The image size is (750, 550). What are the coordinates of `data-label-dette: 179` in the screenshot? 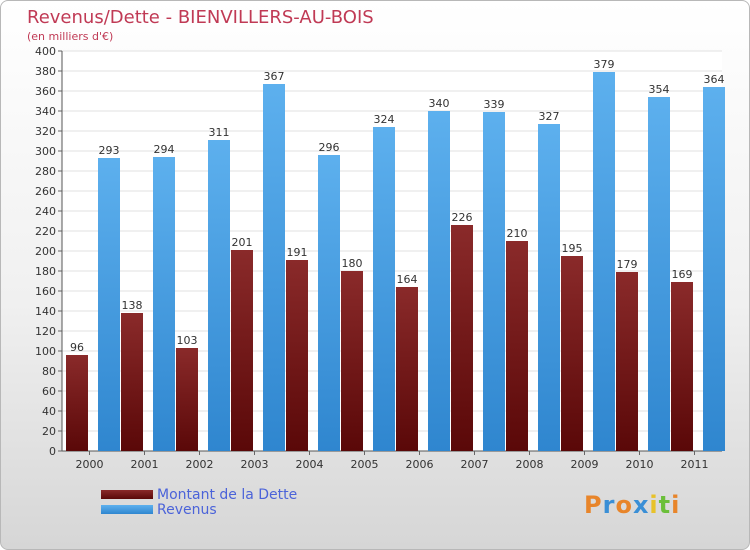 It's located at (627, 264).